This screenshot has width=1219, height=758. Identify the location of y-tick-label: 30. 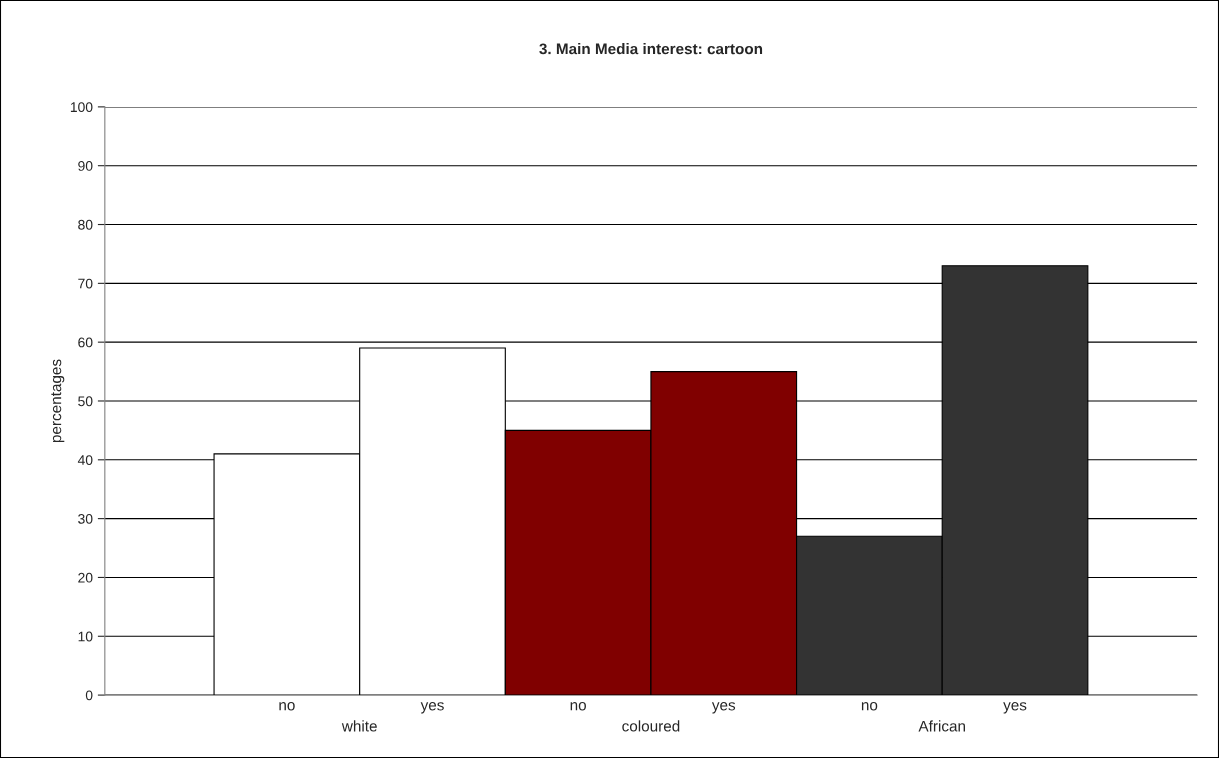
(85, 518).